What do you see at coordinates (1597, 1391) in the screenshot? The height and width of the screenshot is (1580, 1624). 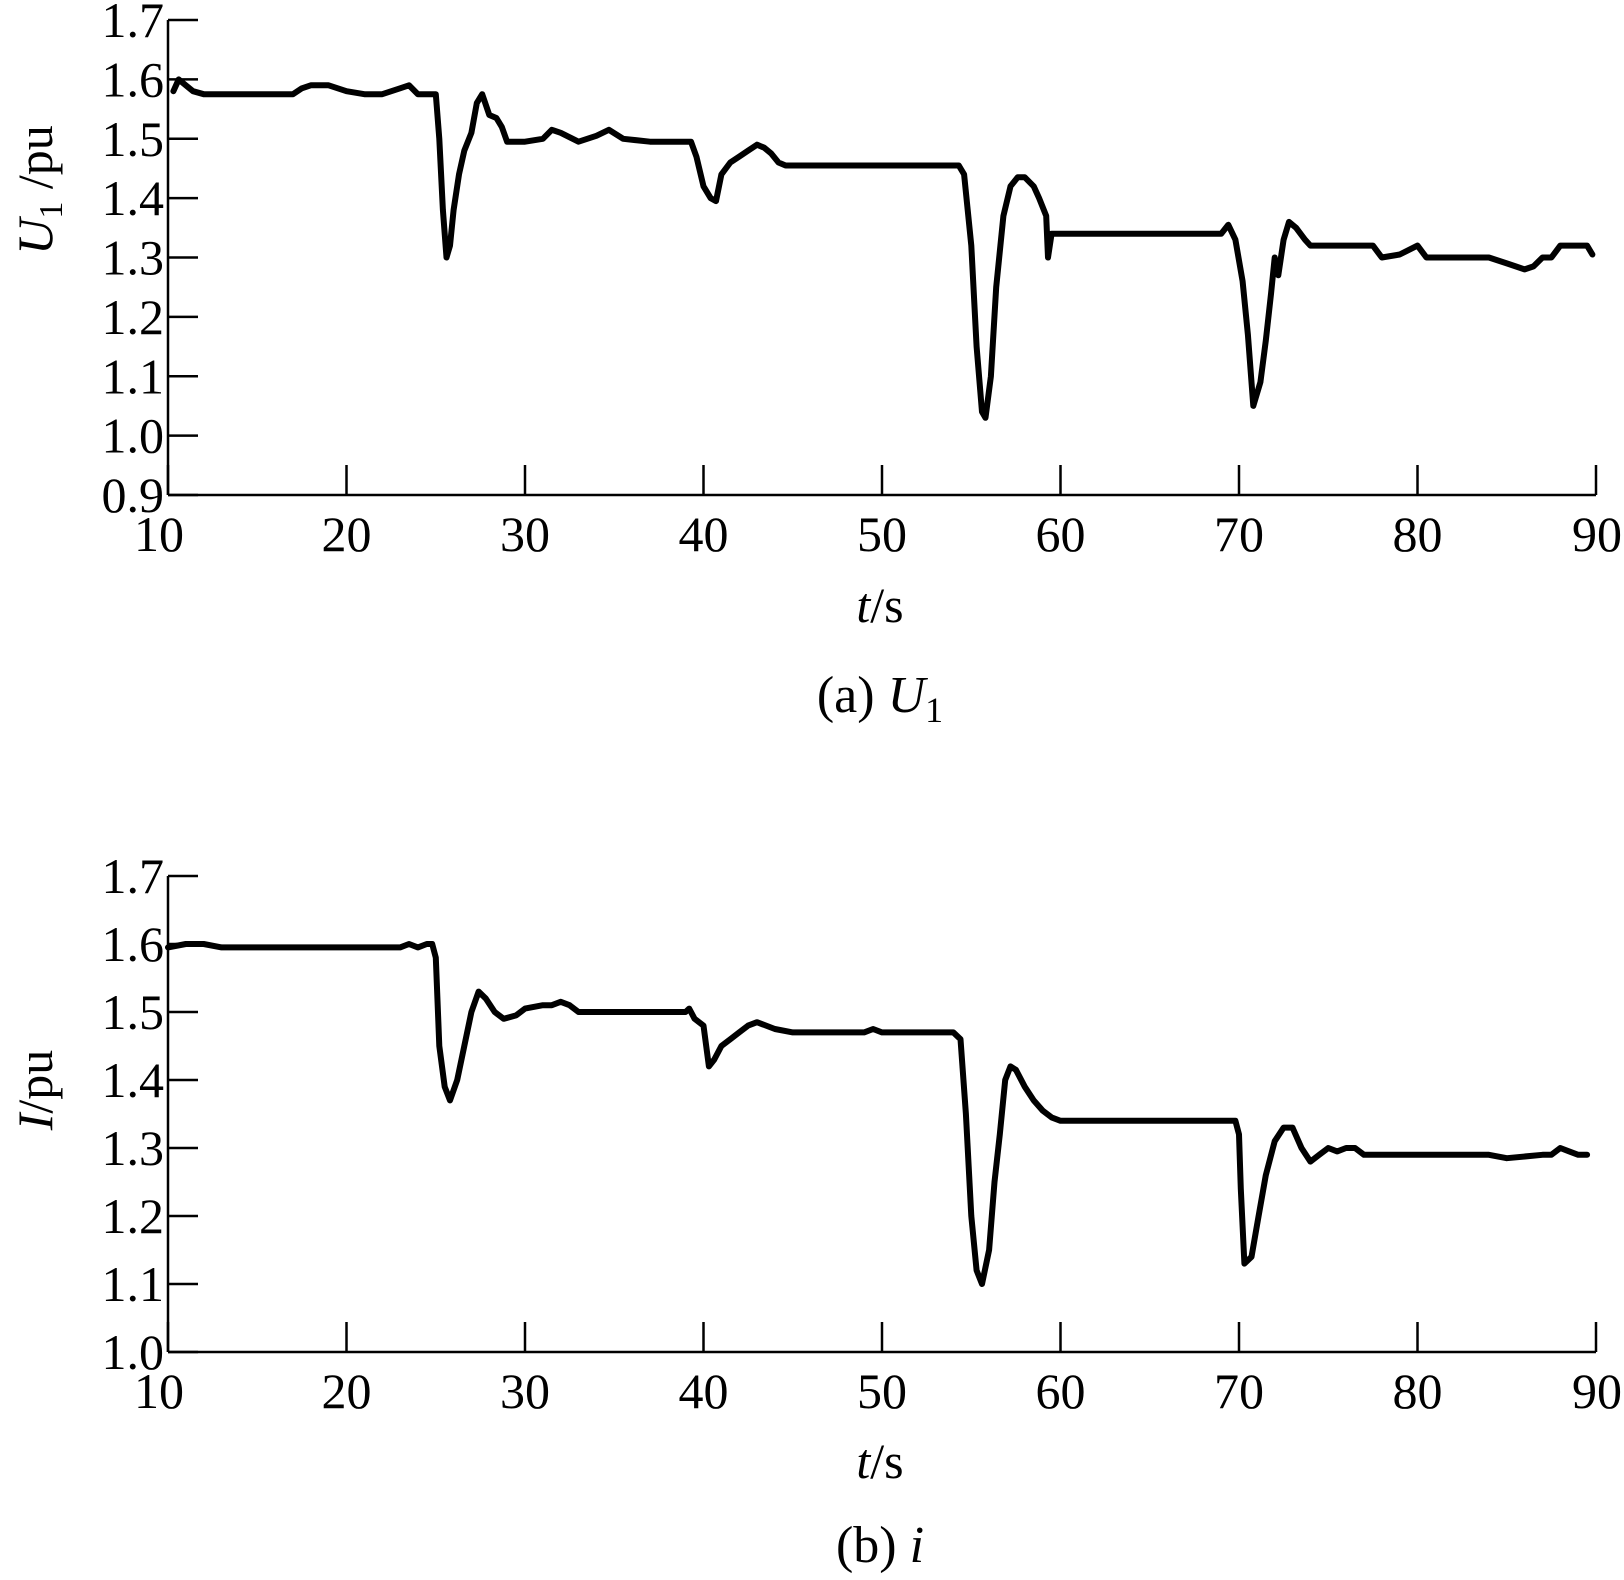 I see `x-tick-label-b: 90` at bounding box center [1597, 1391].